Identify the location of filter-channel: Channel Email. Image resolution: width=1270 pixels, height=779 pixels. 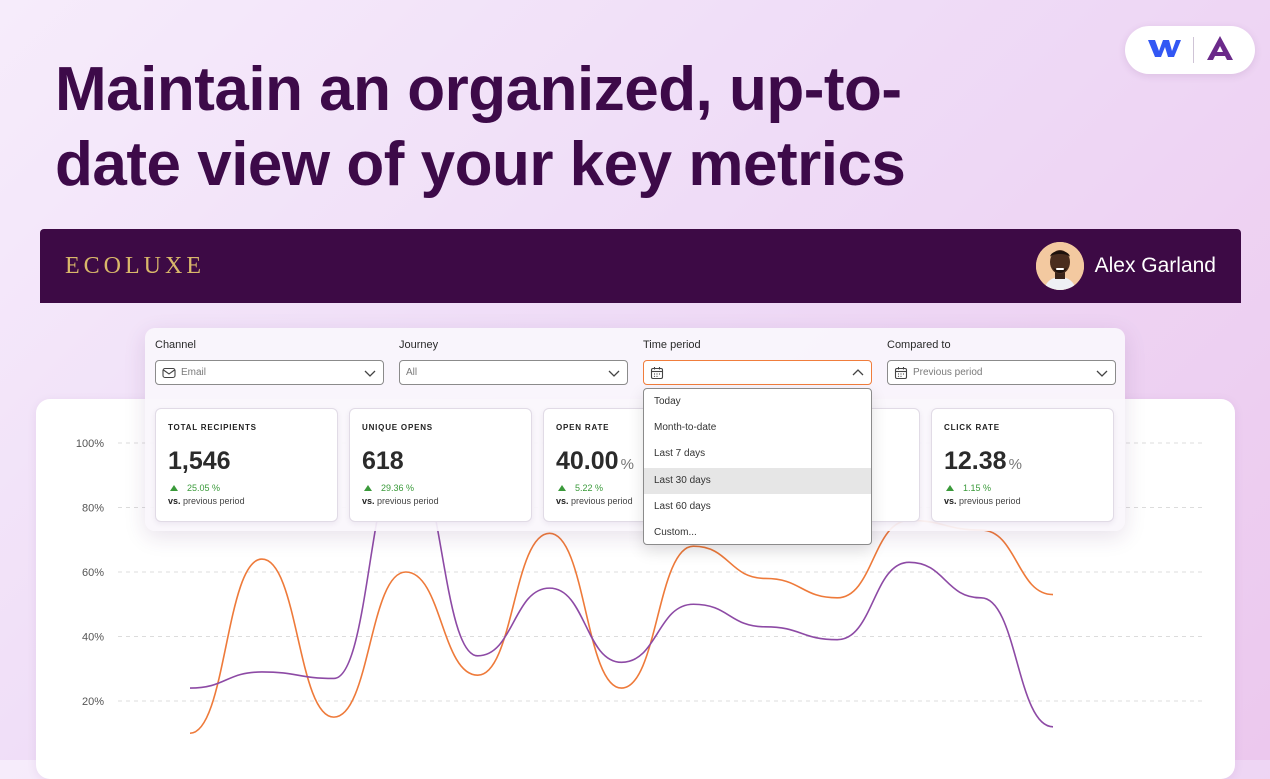
(269, 362).